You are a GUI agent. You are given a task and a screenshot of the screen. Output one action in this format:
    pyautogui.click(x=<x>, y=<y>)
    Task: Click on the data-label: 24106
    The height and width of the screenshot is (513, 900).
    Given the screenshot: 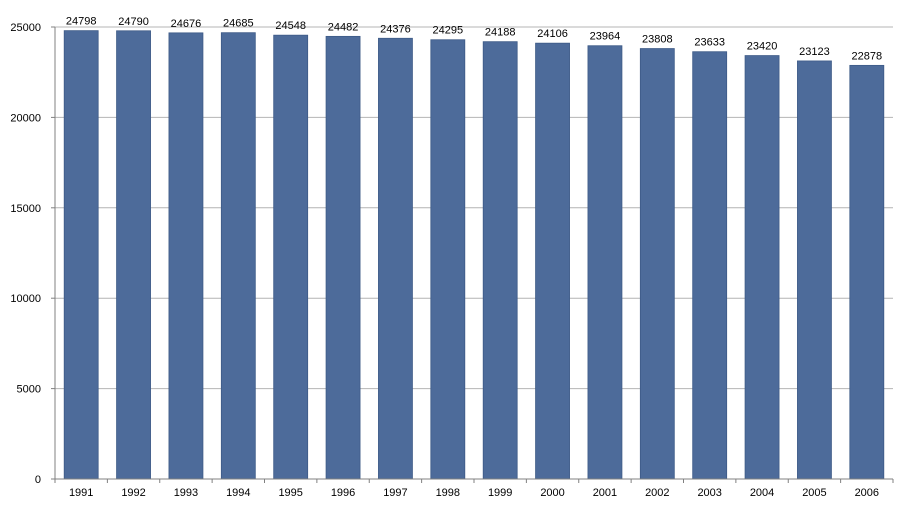 What is the action you would take?
    pyautogui.click(x=552, y=34)
    